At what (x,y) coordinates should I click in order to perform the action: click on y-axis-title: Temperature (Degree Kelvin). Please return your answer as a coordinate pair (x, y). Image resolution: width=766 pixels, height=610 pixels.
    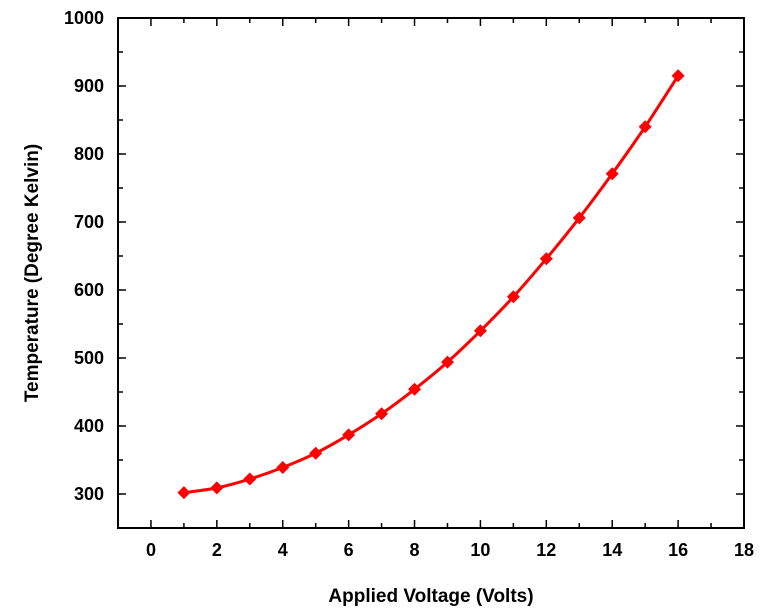
    Looking at the image, I should click on (32, 273).